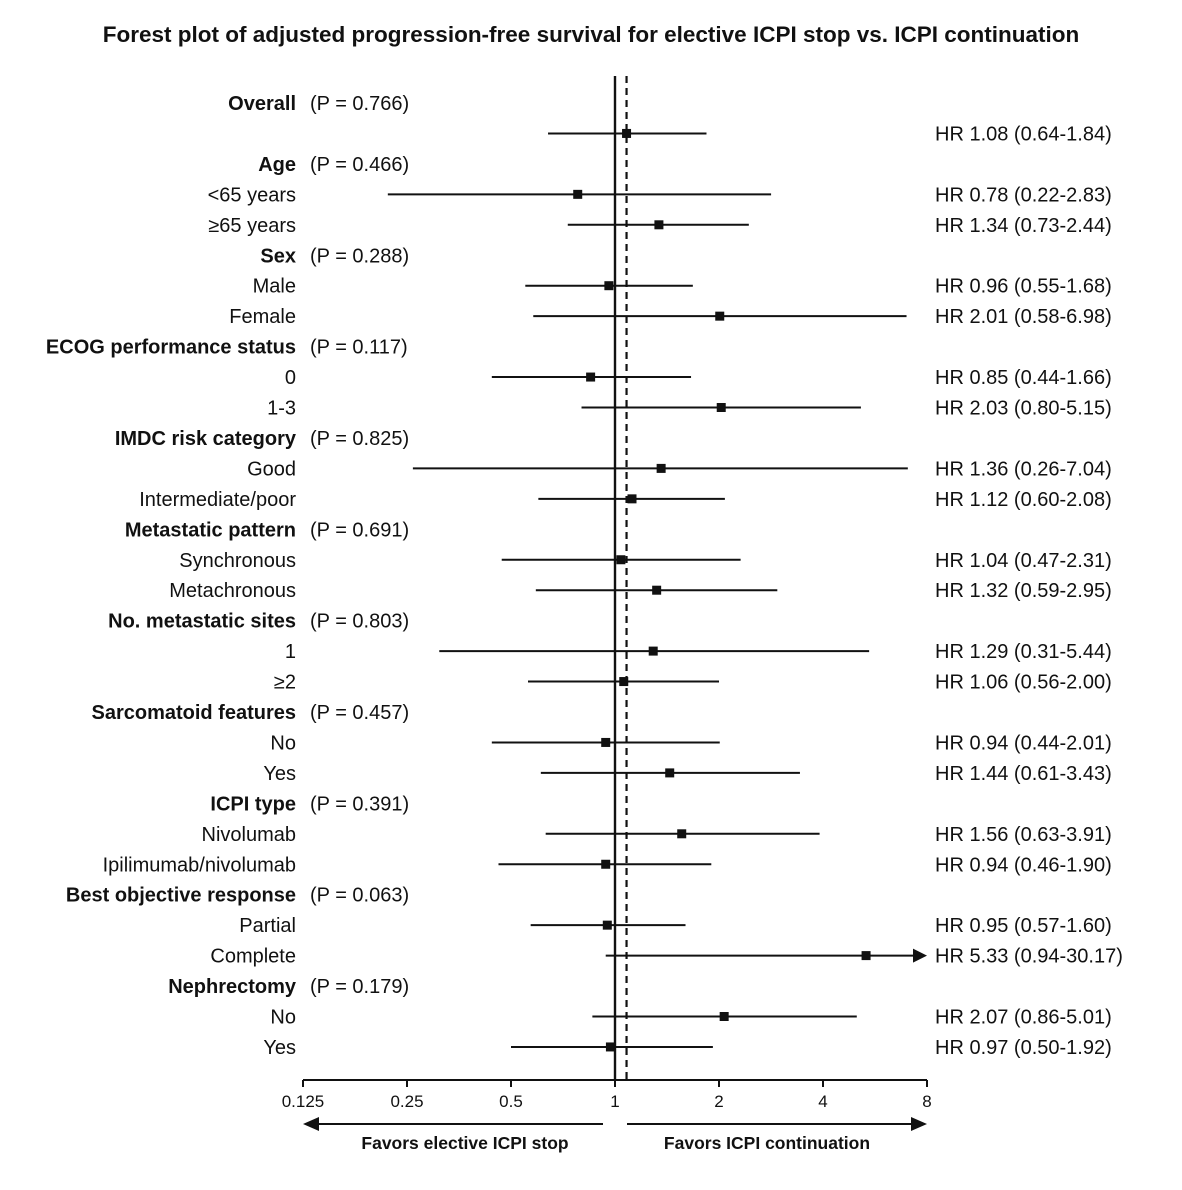 Image resolution: width=1182 pixels, height=1190 pixels. What do you see at coordinates (926, 1101) in the screenshot?
I see `x-tick-label: 8` at bounding box center [926, 1101].